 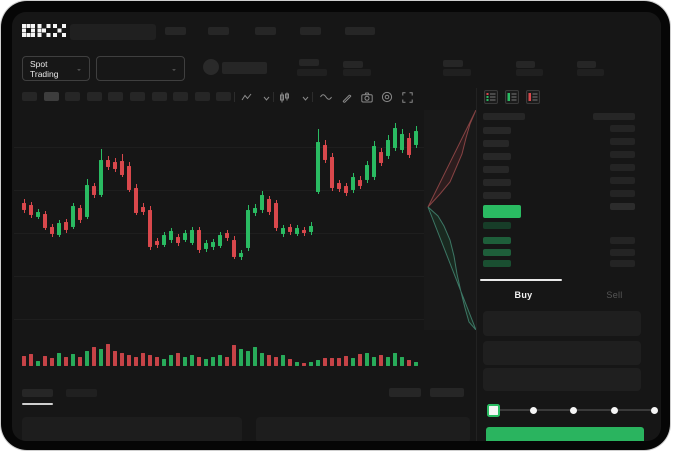 I want to click on orders-table-placeholder, so click(x=363, y=429).